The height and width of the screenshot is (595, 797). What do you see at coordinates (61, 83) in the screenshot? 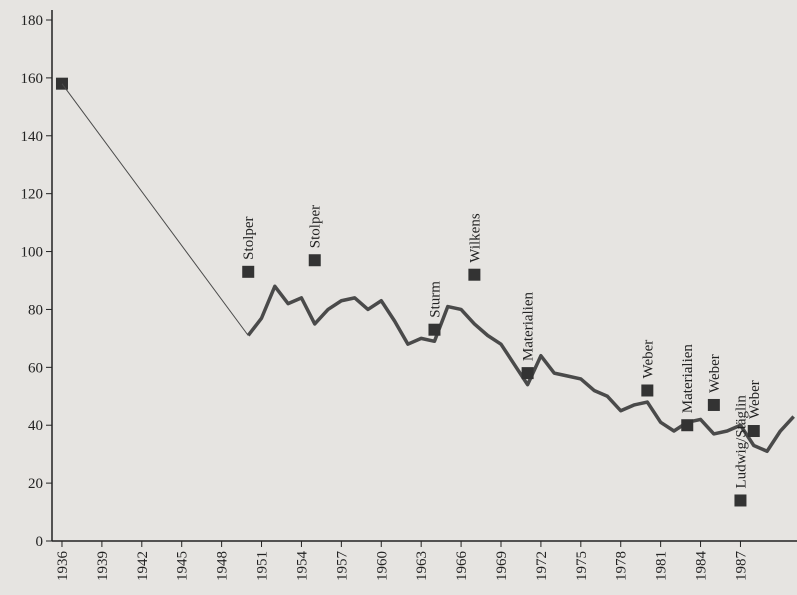
I see `point-marker` at bounding box center [61, 83].